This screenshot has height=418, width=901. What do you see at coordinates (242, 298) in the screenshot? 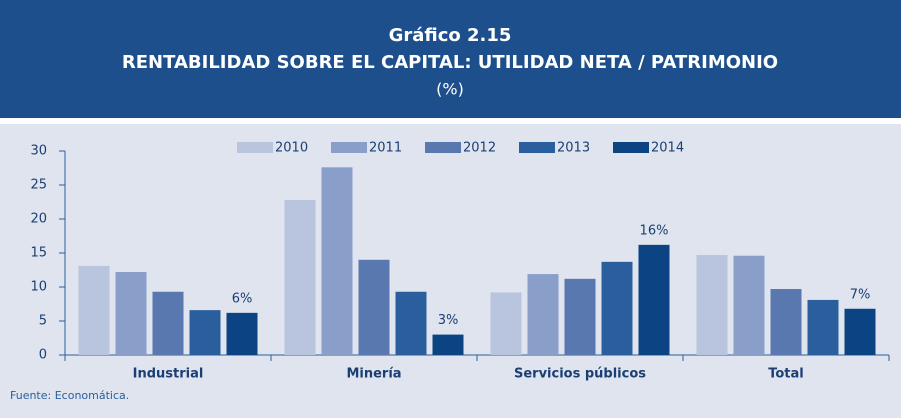
I see `value-label: 6%` at bounding box center [242, 298].